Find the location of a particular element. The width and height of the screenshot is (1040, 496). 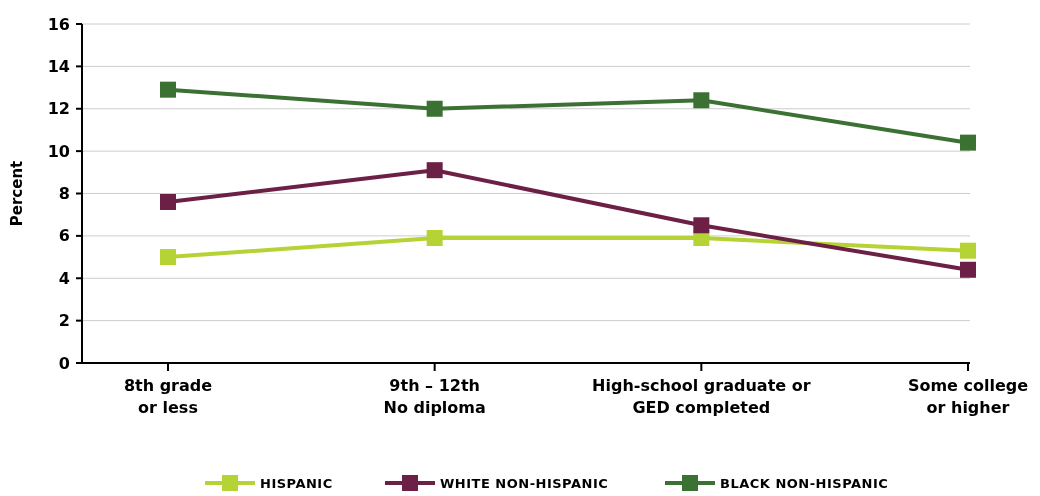

y-tick-label: 4 is located at coordinates (64, 278).